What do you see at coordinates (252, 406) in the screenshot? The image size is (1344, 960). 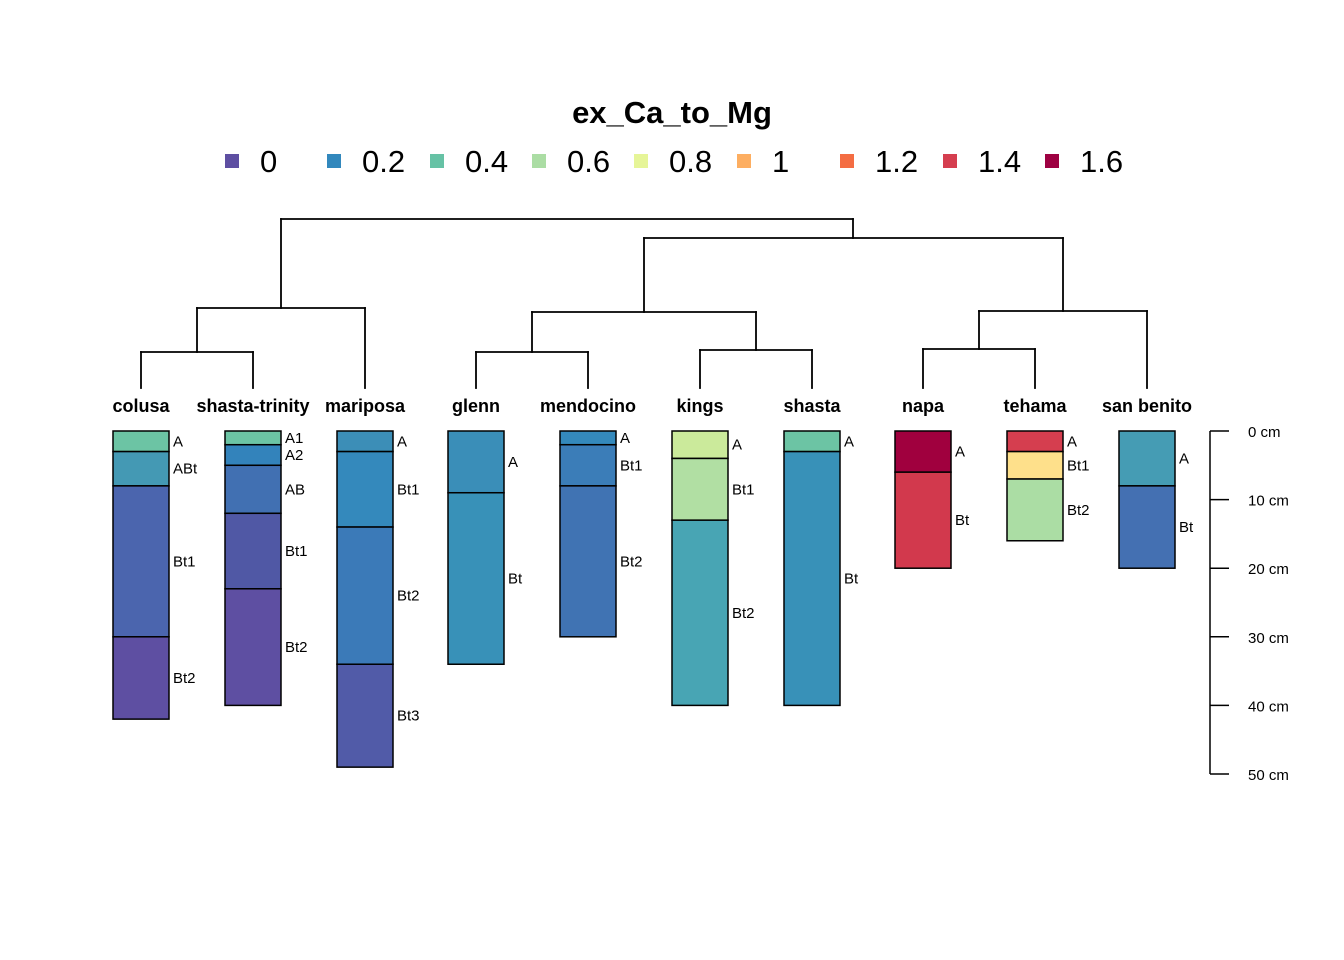 I see `profile-label: shasta-trinity` at bounding box center [252, 406].